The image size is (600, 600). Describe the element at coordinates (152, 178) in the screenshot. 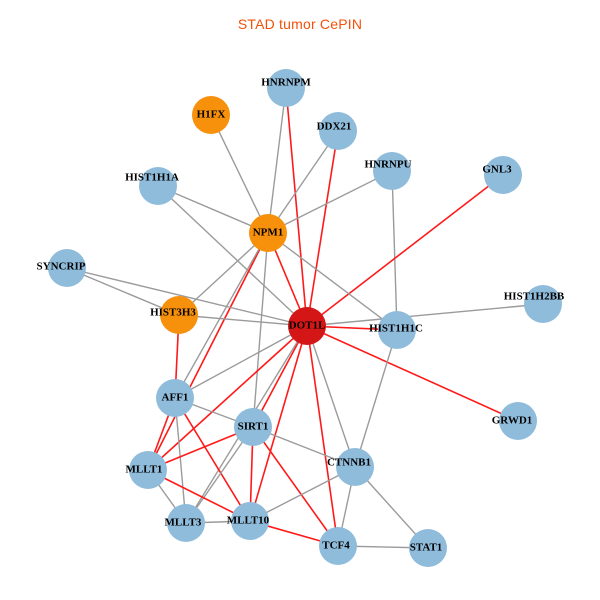

I see `node-label-hist1h1a: HIST1H1A` at that location.